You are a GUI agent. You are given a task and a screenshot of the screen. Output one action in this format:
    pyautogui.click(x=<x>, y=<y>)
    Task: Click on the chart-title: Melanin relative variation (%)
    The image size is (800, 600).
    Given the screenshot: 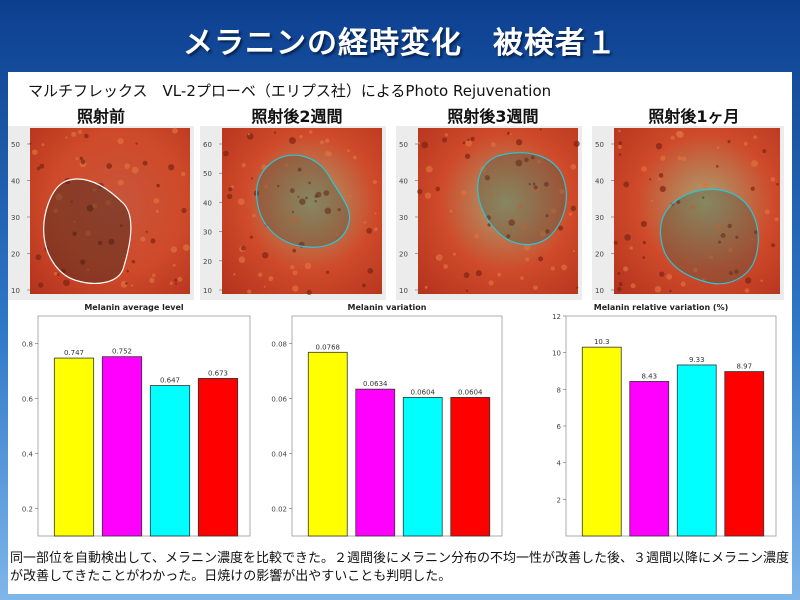 What is the action you would take?
    pyautogui.click(x=661, y=307)
    